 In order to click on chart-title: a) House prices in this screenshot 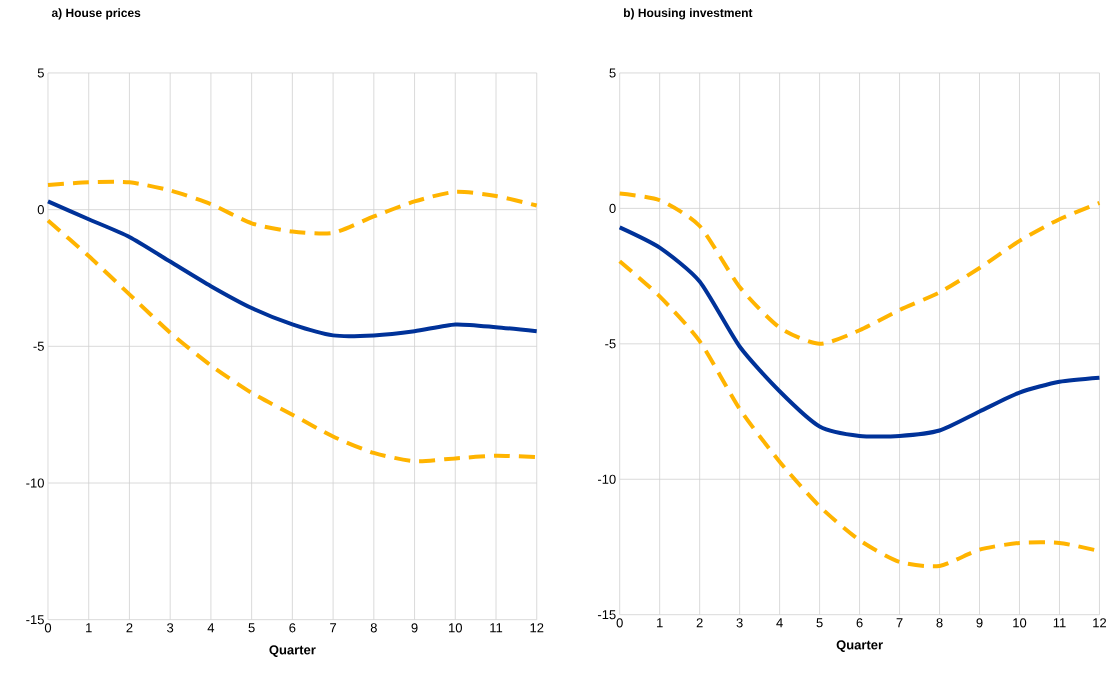, I will do `click(96, 14)`.